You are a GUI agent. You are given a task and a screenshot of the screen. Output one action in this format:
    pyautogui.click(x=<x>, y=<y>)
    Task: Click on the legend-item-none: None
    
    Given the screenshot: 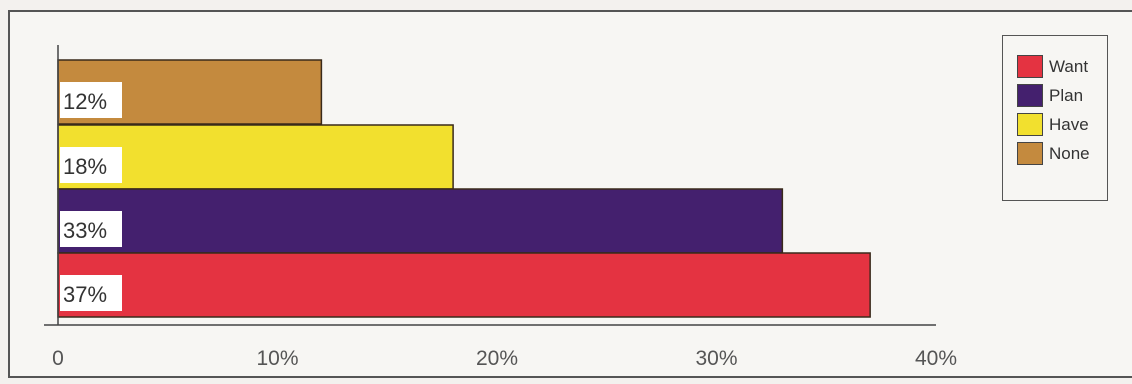 What is the action you would take?
    pyautogui.click(x=1062, y=153)
    